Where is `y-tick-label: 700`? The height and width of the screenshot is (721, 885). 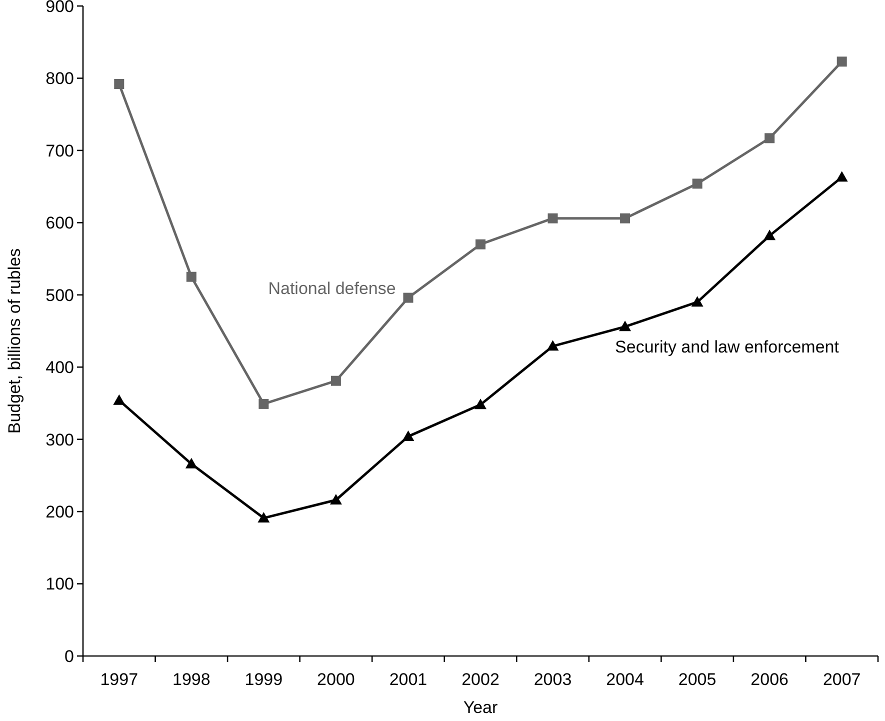
y-tick-label: 700 is located at coordinates (60, 150).